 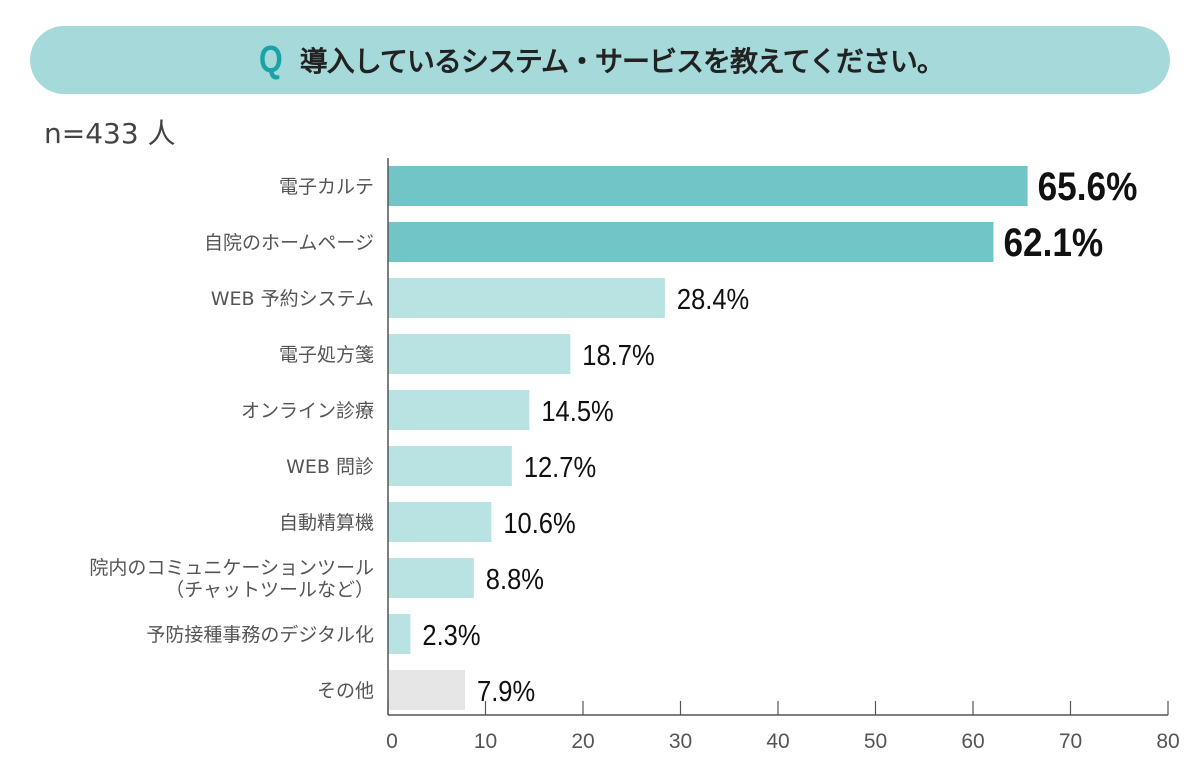 I want to click on x-tick-label: 20, so click(x=582, y=741).